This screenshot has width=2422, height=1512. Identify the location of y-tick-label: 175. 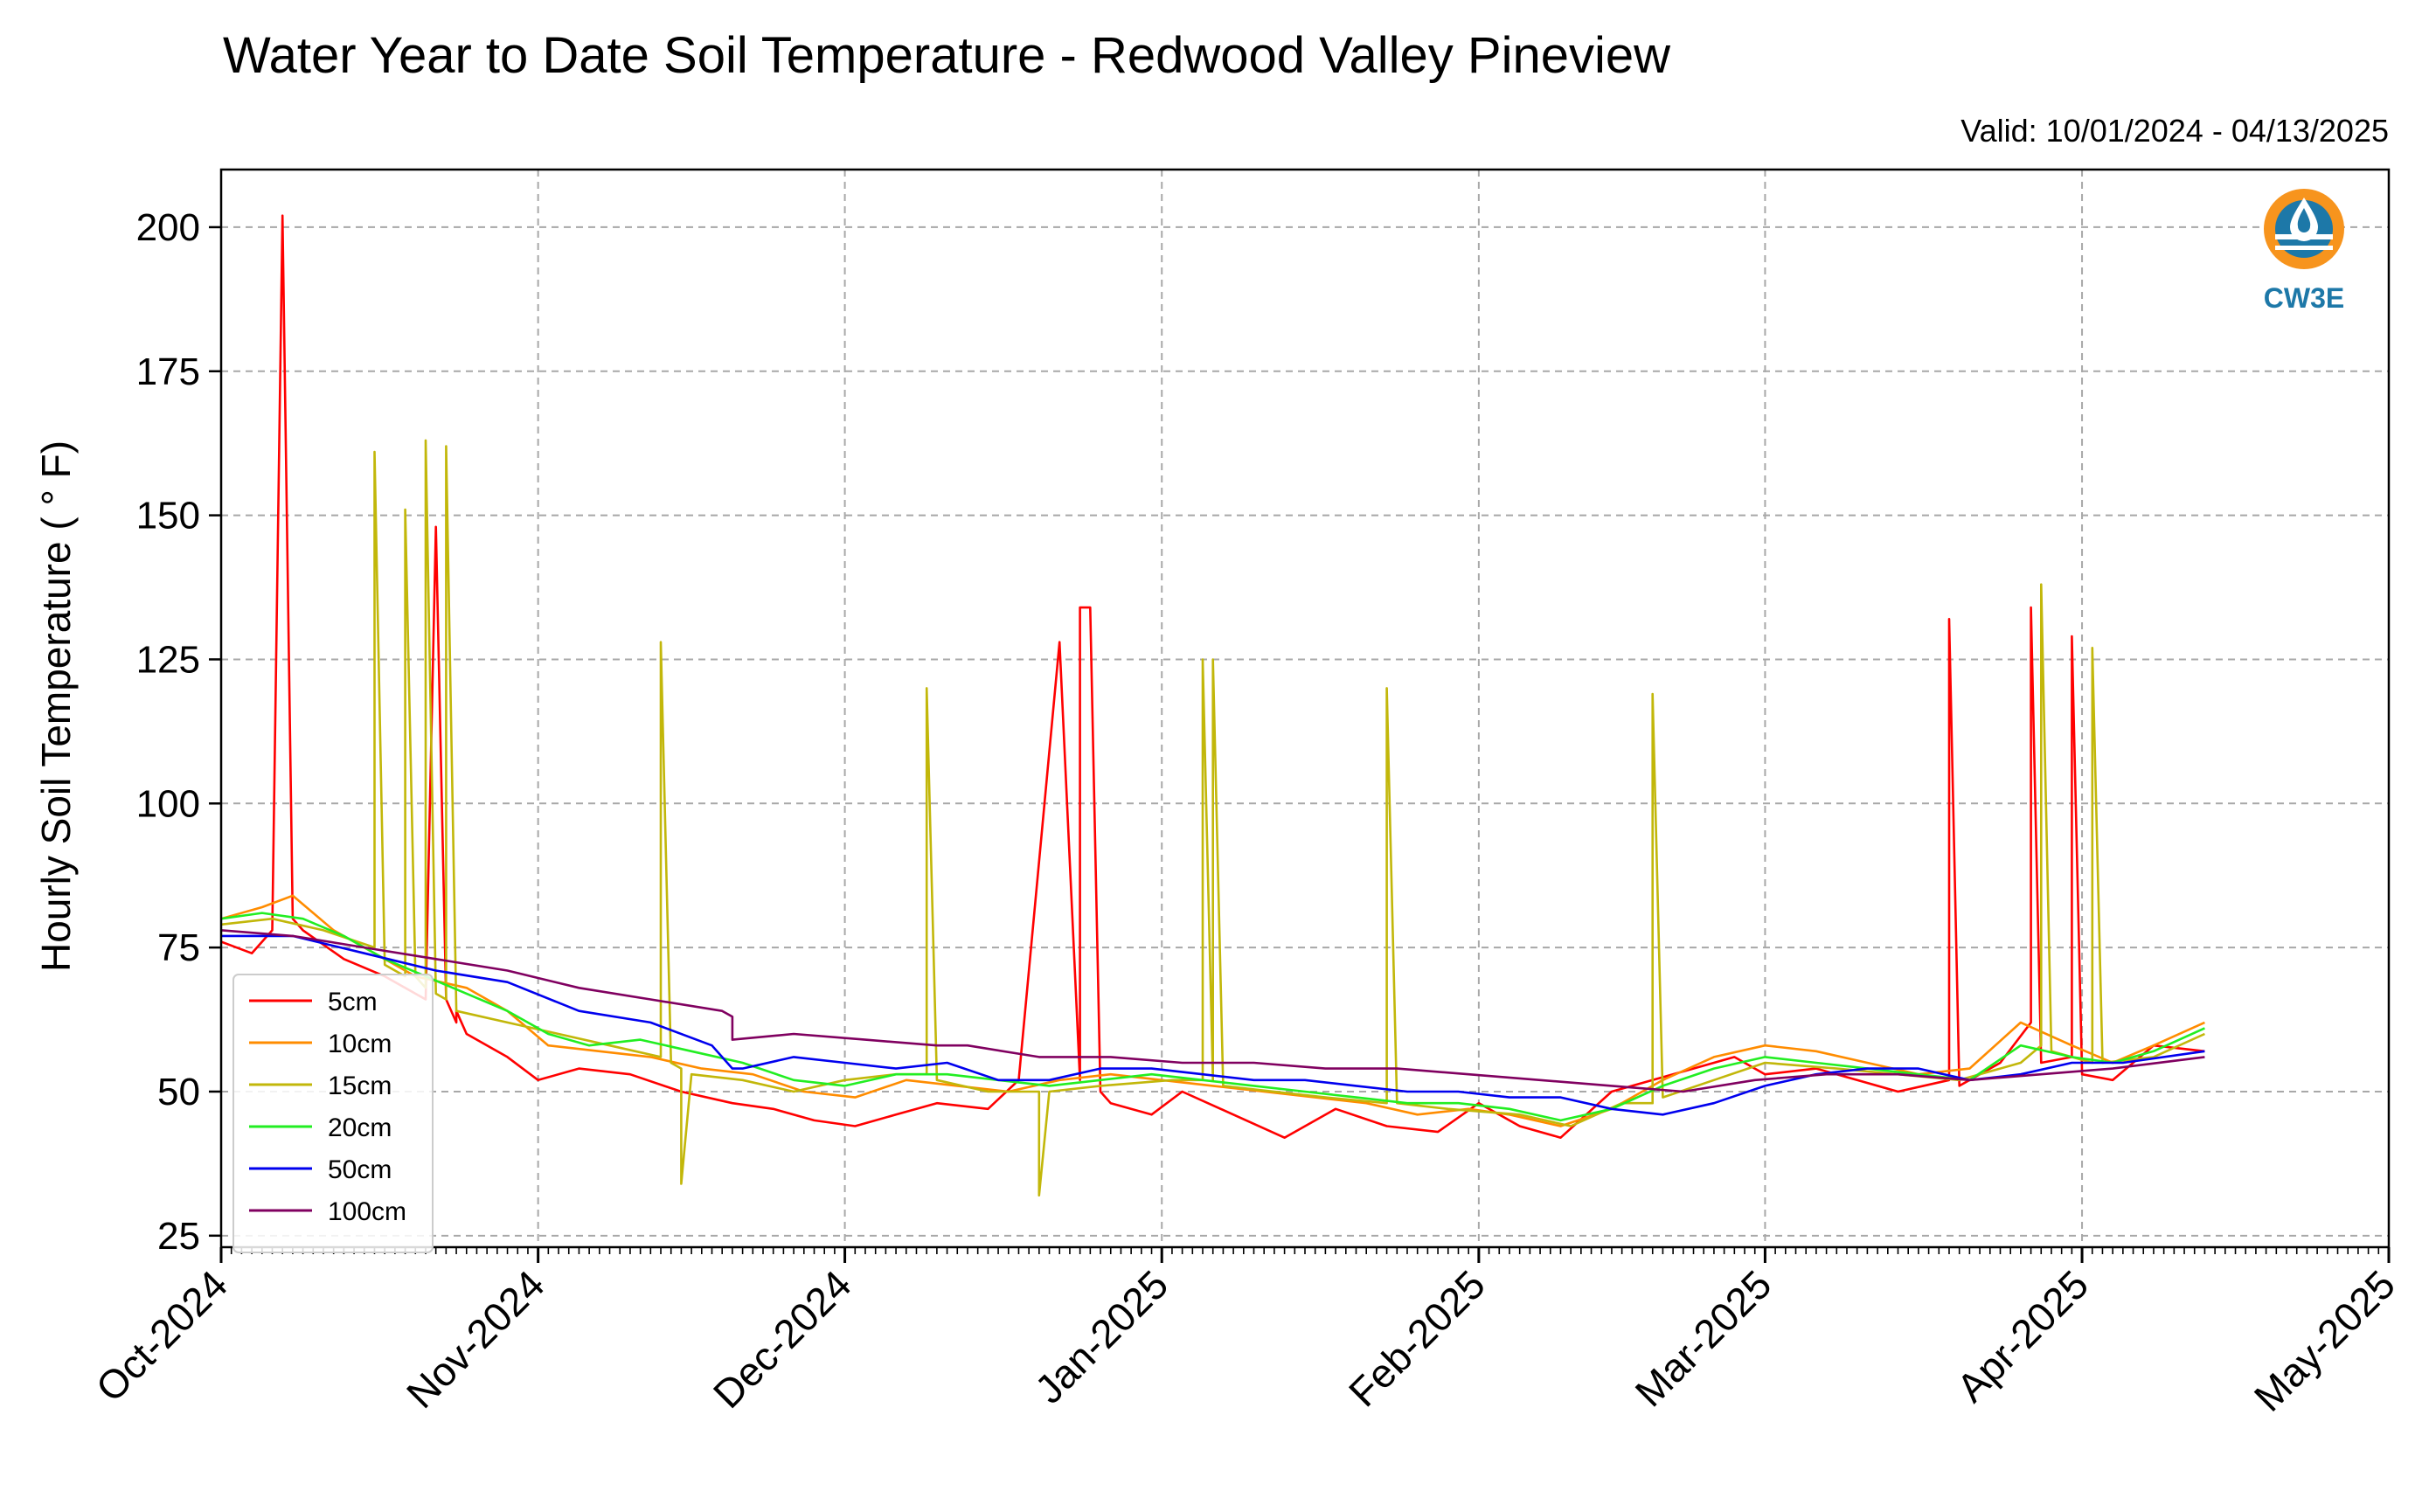
(168, 371).